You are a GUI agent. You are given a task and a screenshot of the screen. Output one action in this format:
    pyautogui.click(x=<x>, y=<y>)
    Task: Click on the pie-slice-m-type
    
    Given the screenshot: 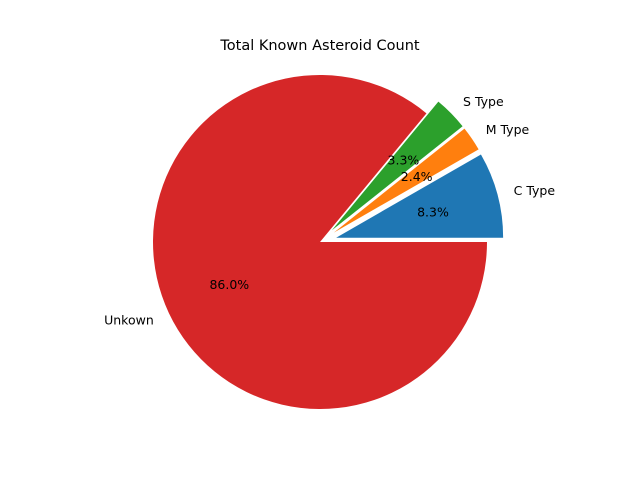 What is the action you would take?
    pyautogui.click(x=406, y=180)
    